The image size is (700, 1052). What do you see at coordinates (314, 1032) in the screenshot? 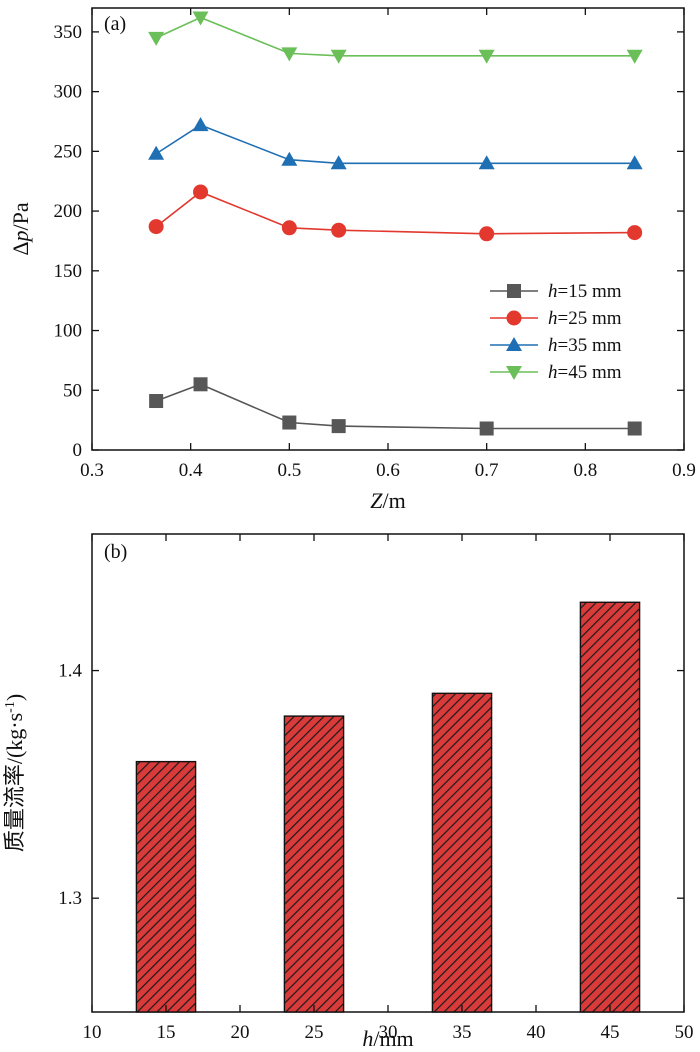
I see `x-tick-label-b: 25` at bounding box center [314, 1032].